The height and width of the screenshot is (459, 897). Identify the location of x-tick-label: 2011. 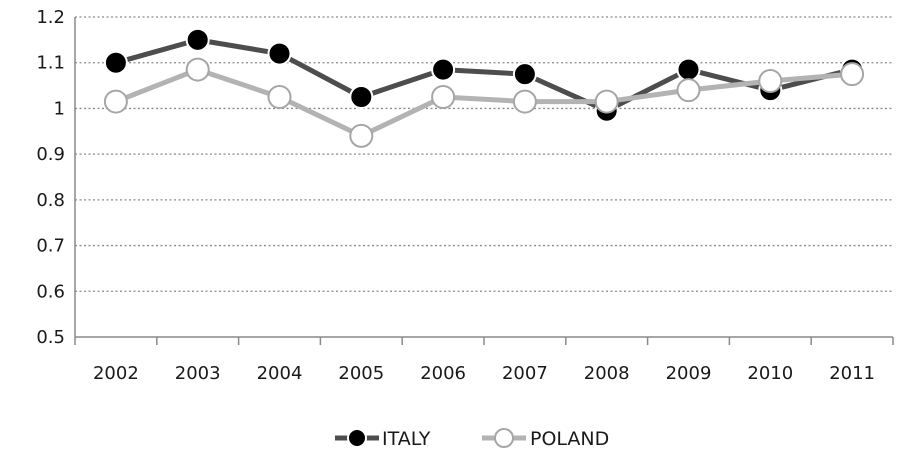
(852, 373).